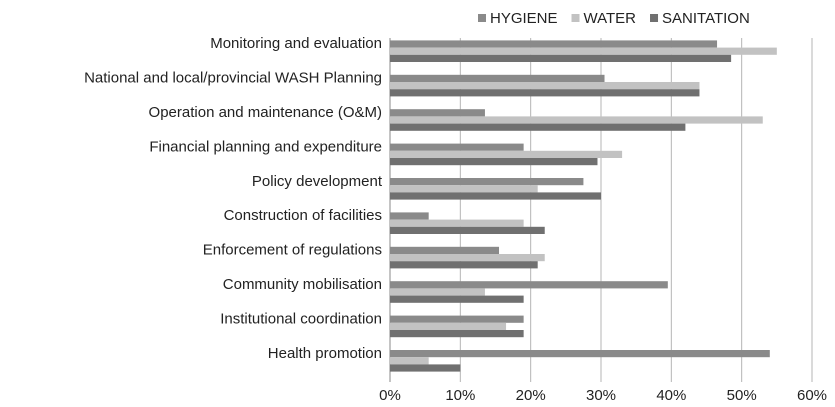  What do you see at coordinates (524, 18) in the screenshot?
I see `legend-label: HYGIENE` at bounding box center [524, 18].